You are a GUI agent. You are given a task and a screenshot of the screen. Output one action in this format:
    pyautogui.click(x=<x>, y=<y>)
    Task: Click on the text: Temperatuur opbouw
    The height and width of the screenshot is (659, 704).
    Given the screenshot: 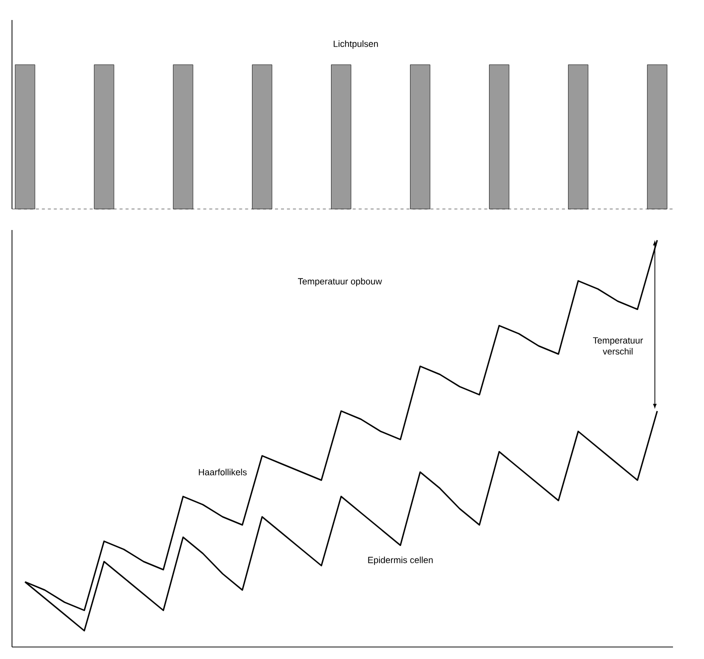 What is the action you would take?
    pyautogui.click(x=340, y=282)
    